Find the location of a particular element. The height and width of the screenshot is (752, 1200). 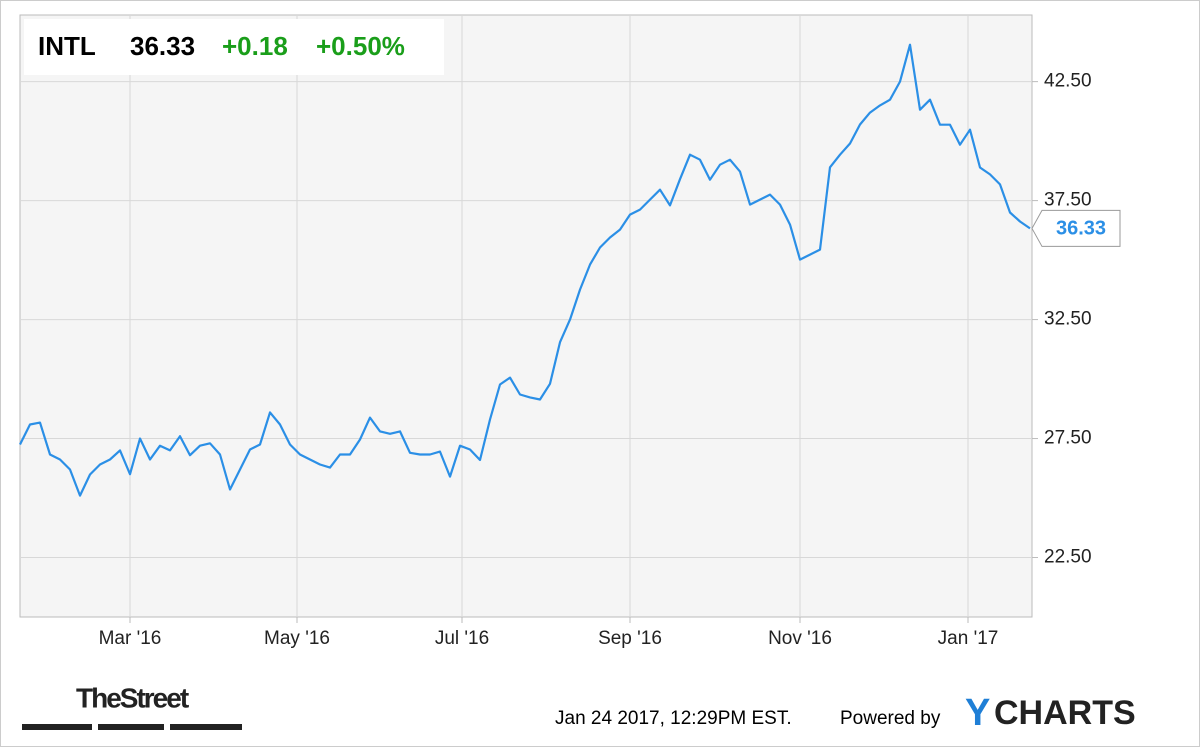

y-tick-label: 22.50 is located at coordinates (1068, 557).